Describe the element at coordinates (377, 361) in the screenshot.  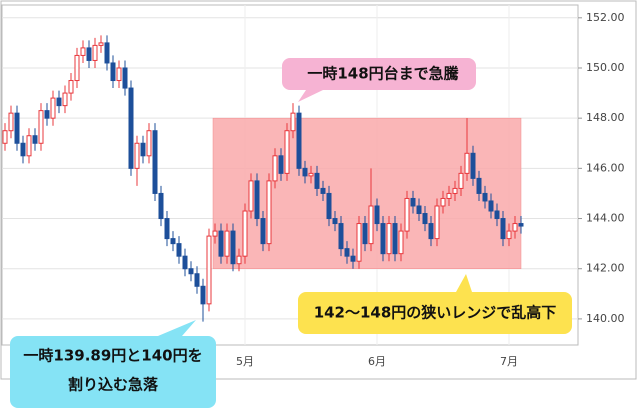
I see `x-tick-label: 6月` at that location.